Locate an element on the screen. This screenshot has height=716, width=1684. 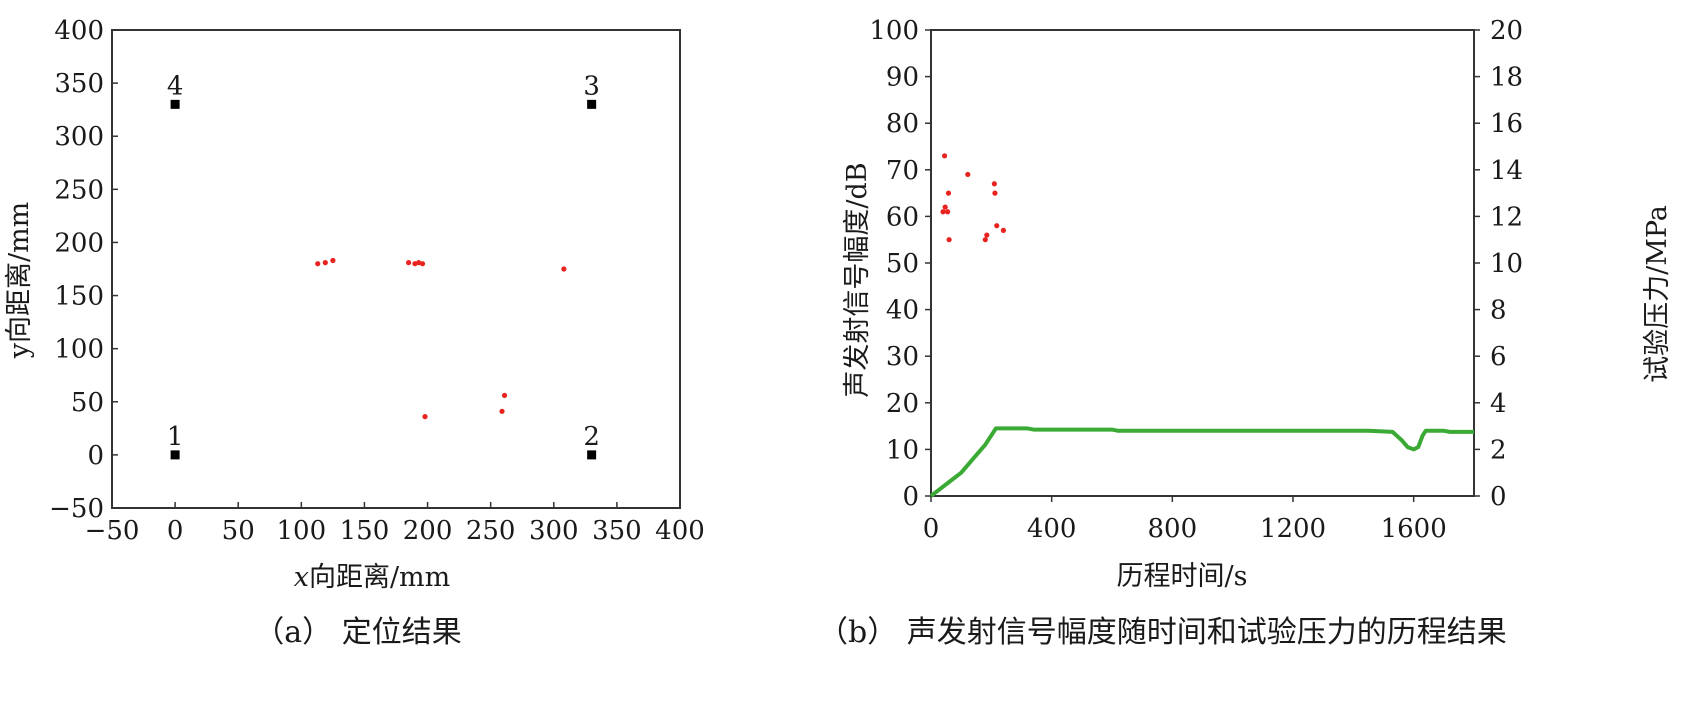
chart-b-left-y-tick-label: 90 is located at coordinates (902, 78).